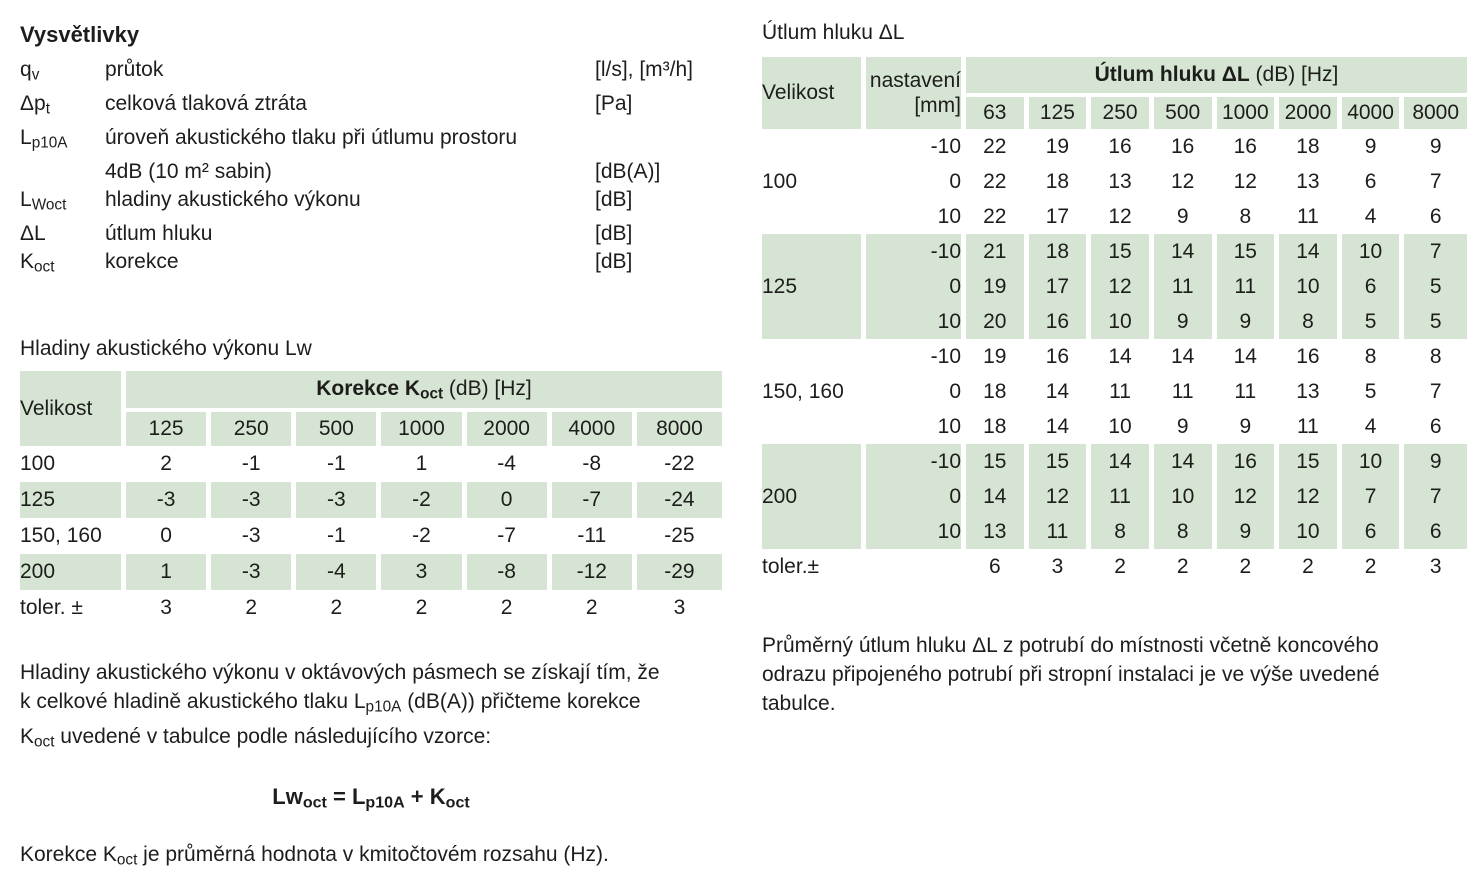 This screenshot has width=1476, height=874. What do you see at coordinates (169, 500) in the screenshot?
I see `value-cell: -3` at bounding box center [169, 500].